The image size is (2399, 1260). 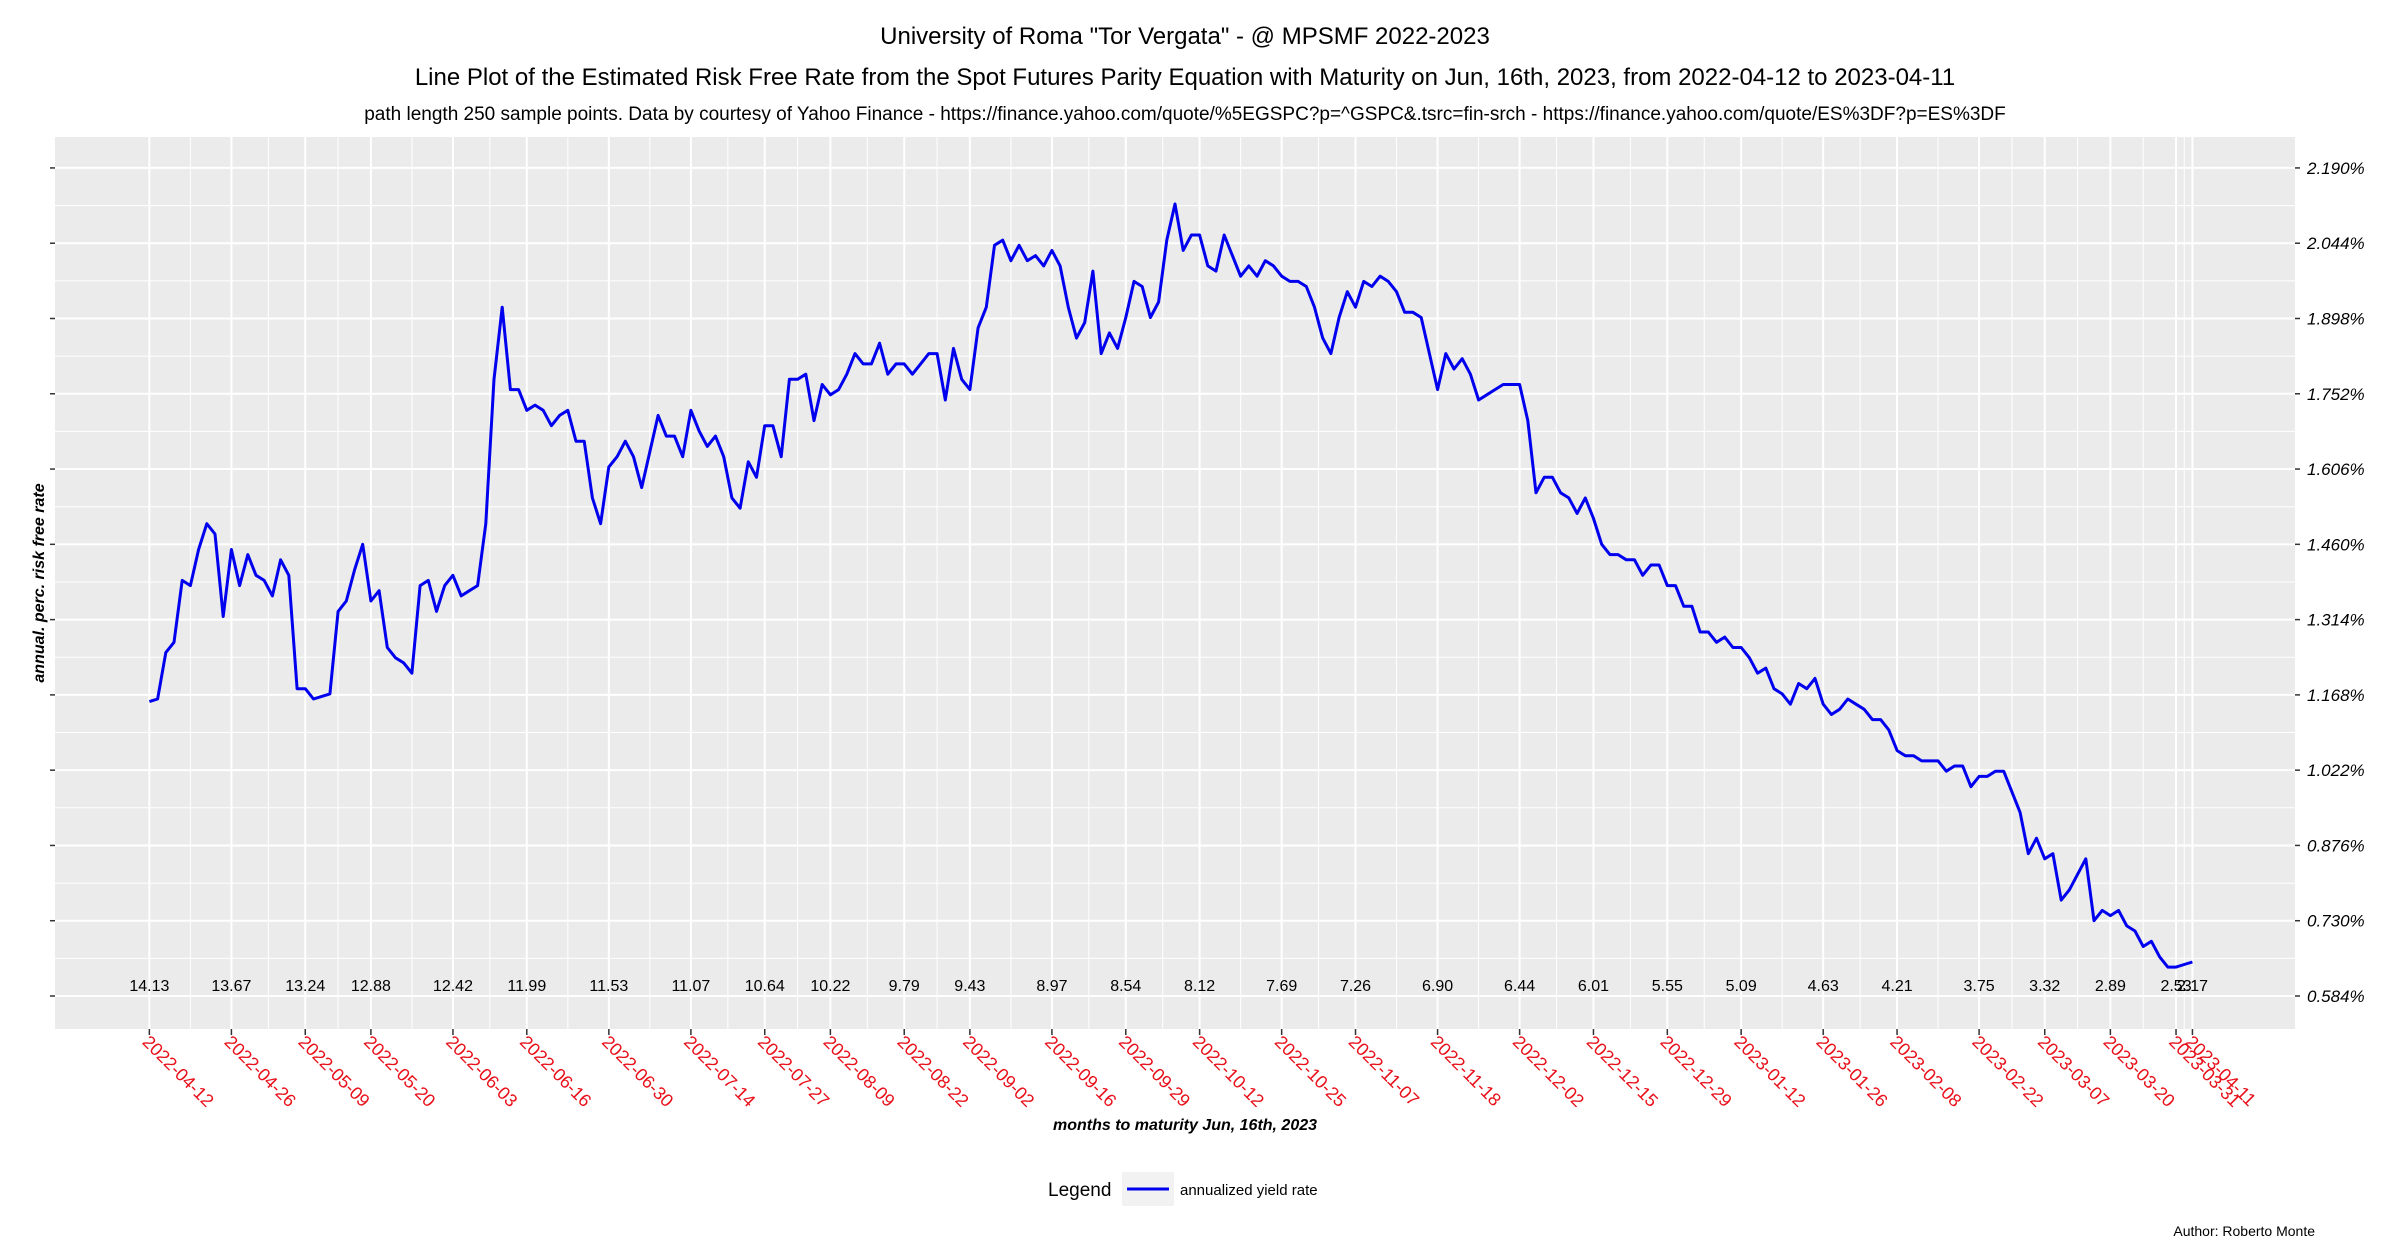 I want to click on x-date-label: 2022-11-18, so click(x=1466, y=1071).